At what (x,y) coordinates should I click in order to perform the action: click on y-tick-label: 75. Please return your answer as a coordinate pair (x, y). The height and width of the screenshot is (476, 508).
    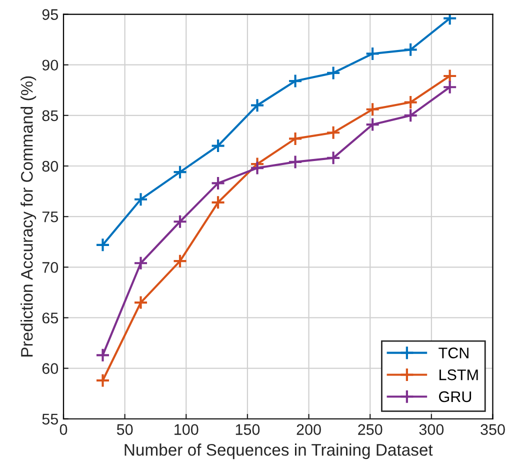
    Looking at the image, I should click on (50, 217).